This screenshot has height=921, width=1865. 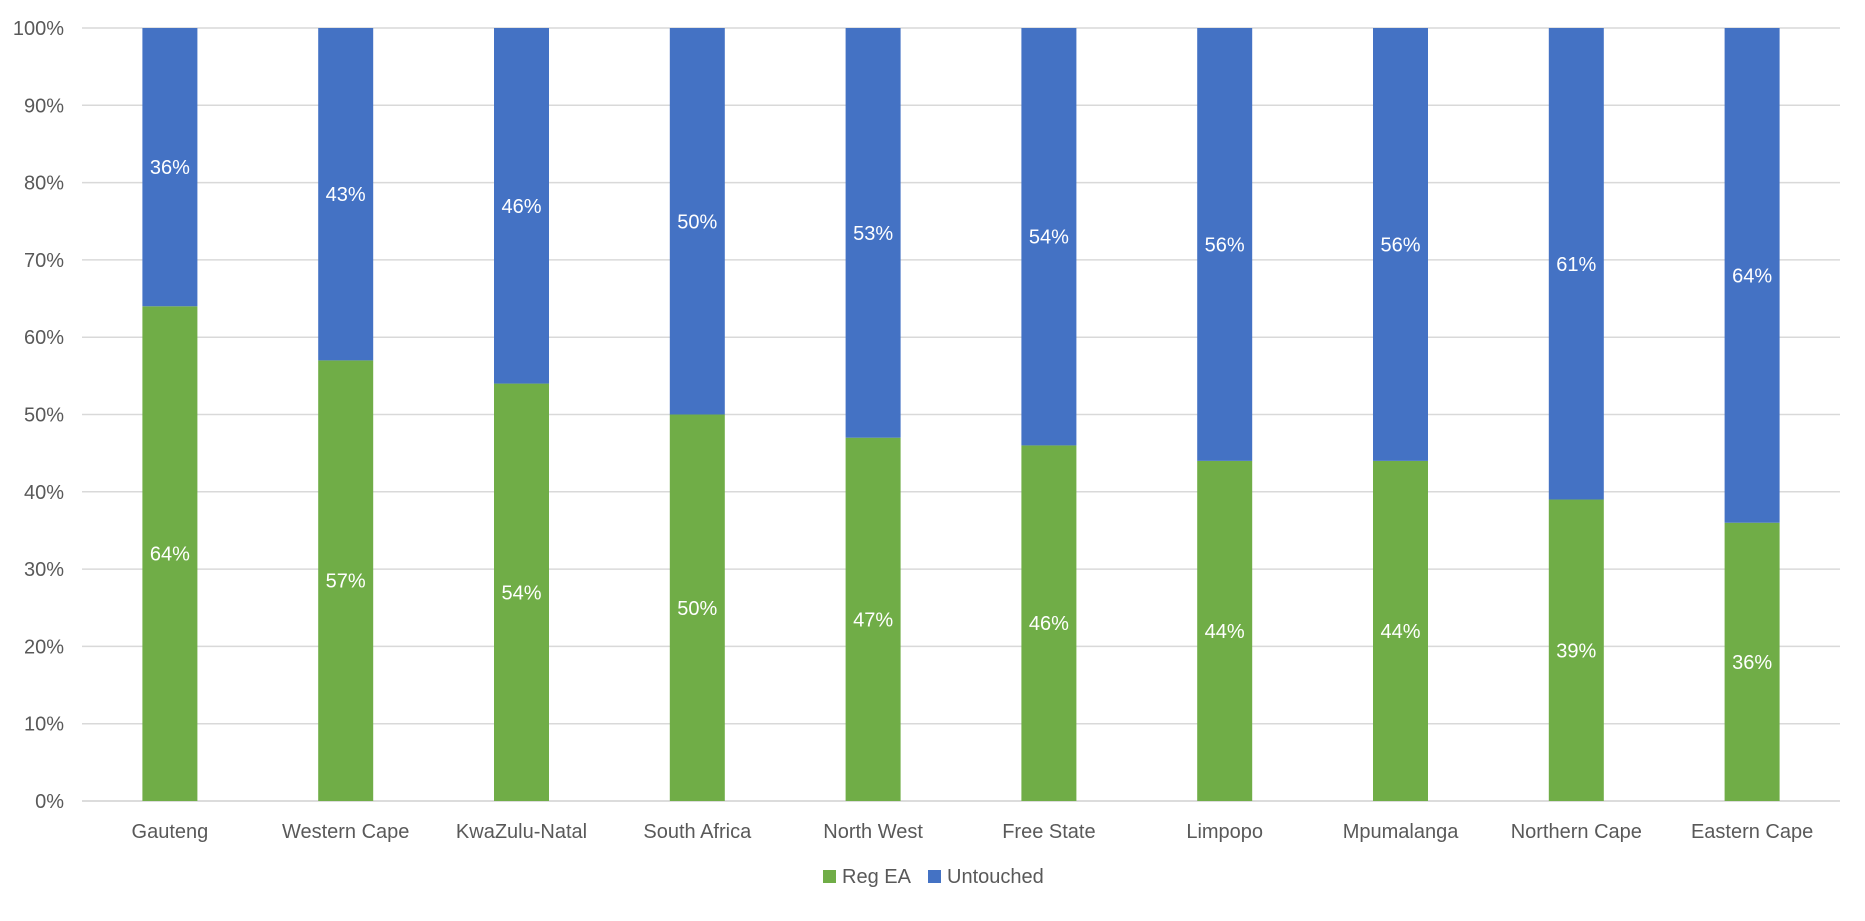 I want to click on legend-label: Untouched, so click(x=995, y=877).